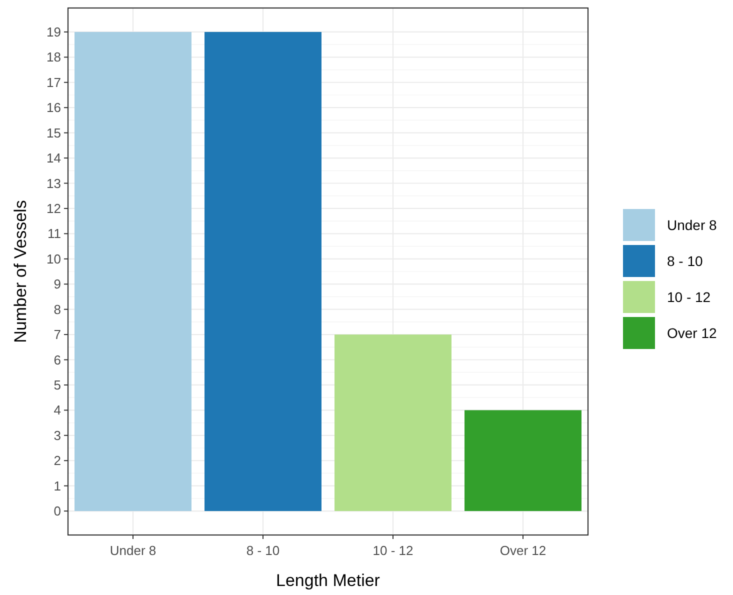 The width and height of the screenshot is (733, 595). Describe the element at coordinates (53, 108) in the screenshot. I see `y-tick-label: 16` at that location.